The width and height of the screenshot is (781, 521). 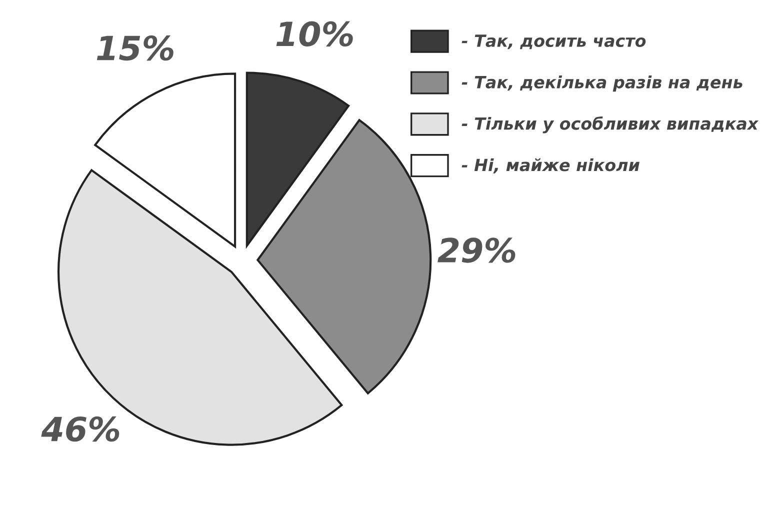 I want to click on legend-label: - Тільки у особливих випадках, so click(x=610, y=125).